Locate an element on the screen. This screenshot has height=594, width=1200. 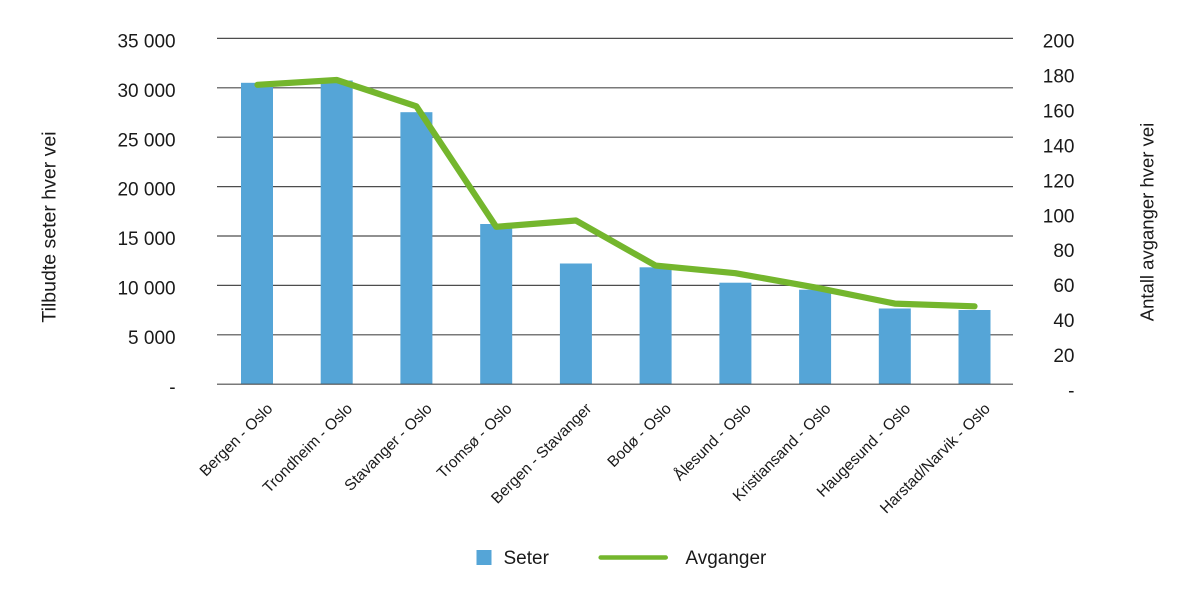
svg-text: 10 000 is located at coordinates (146, 289).